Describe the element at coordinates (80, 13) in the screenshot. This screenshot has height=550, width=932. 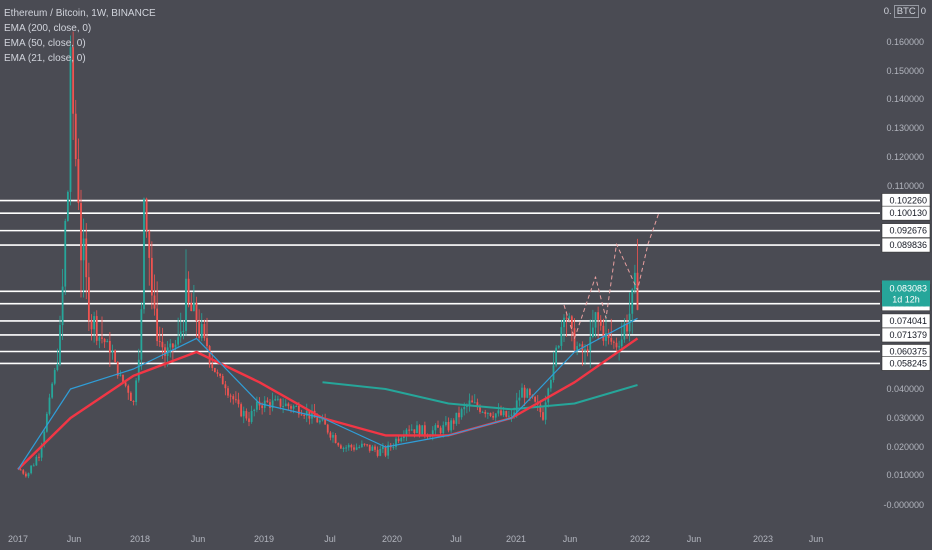
I see `legend-symbol: Ethereum / Bitcoin, 1W, BINANCE` at that location.